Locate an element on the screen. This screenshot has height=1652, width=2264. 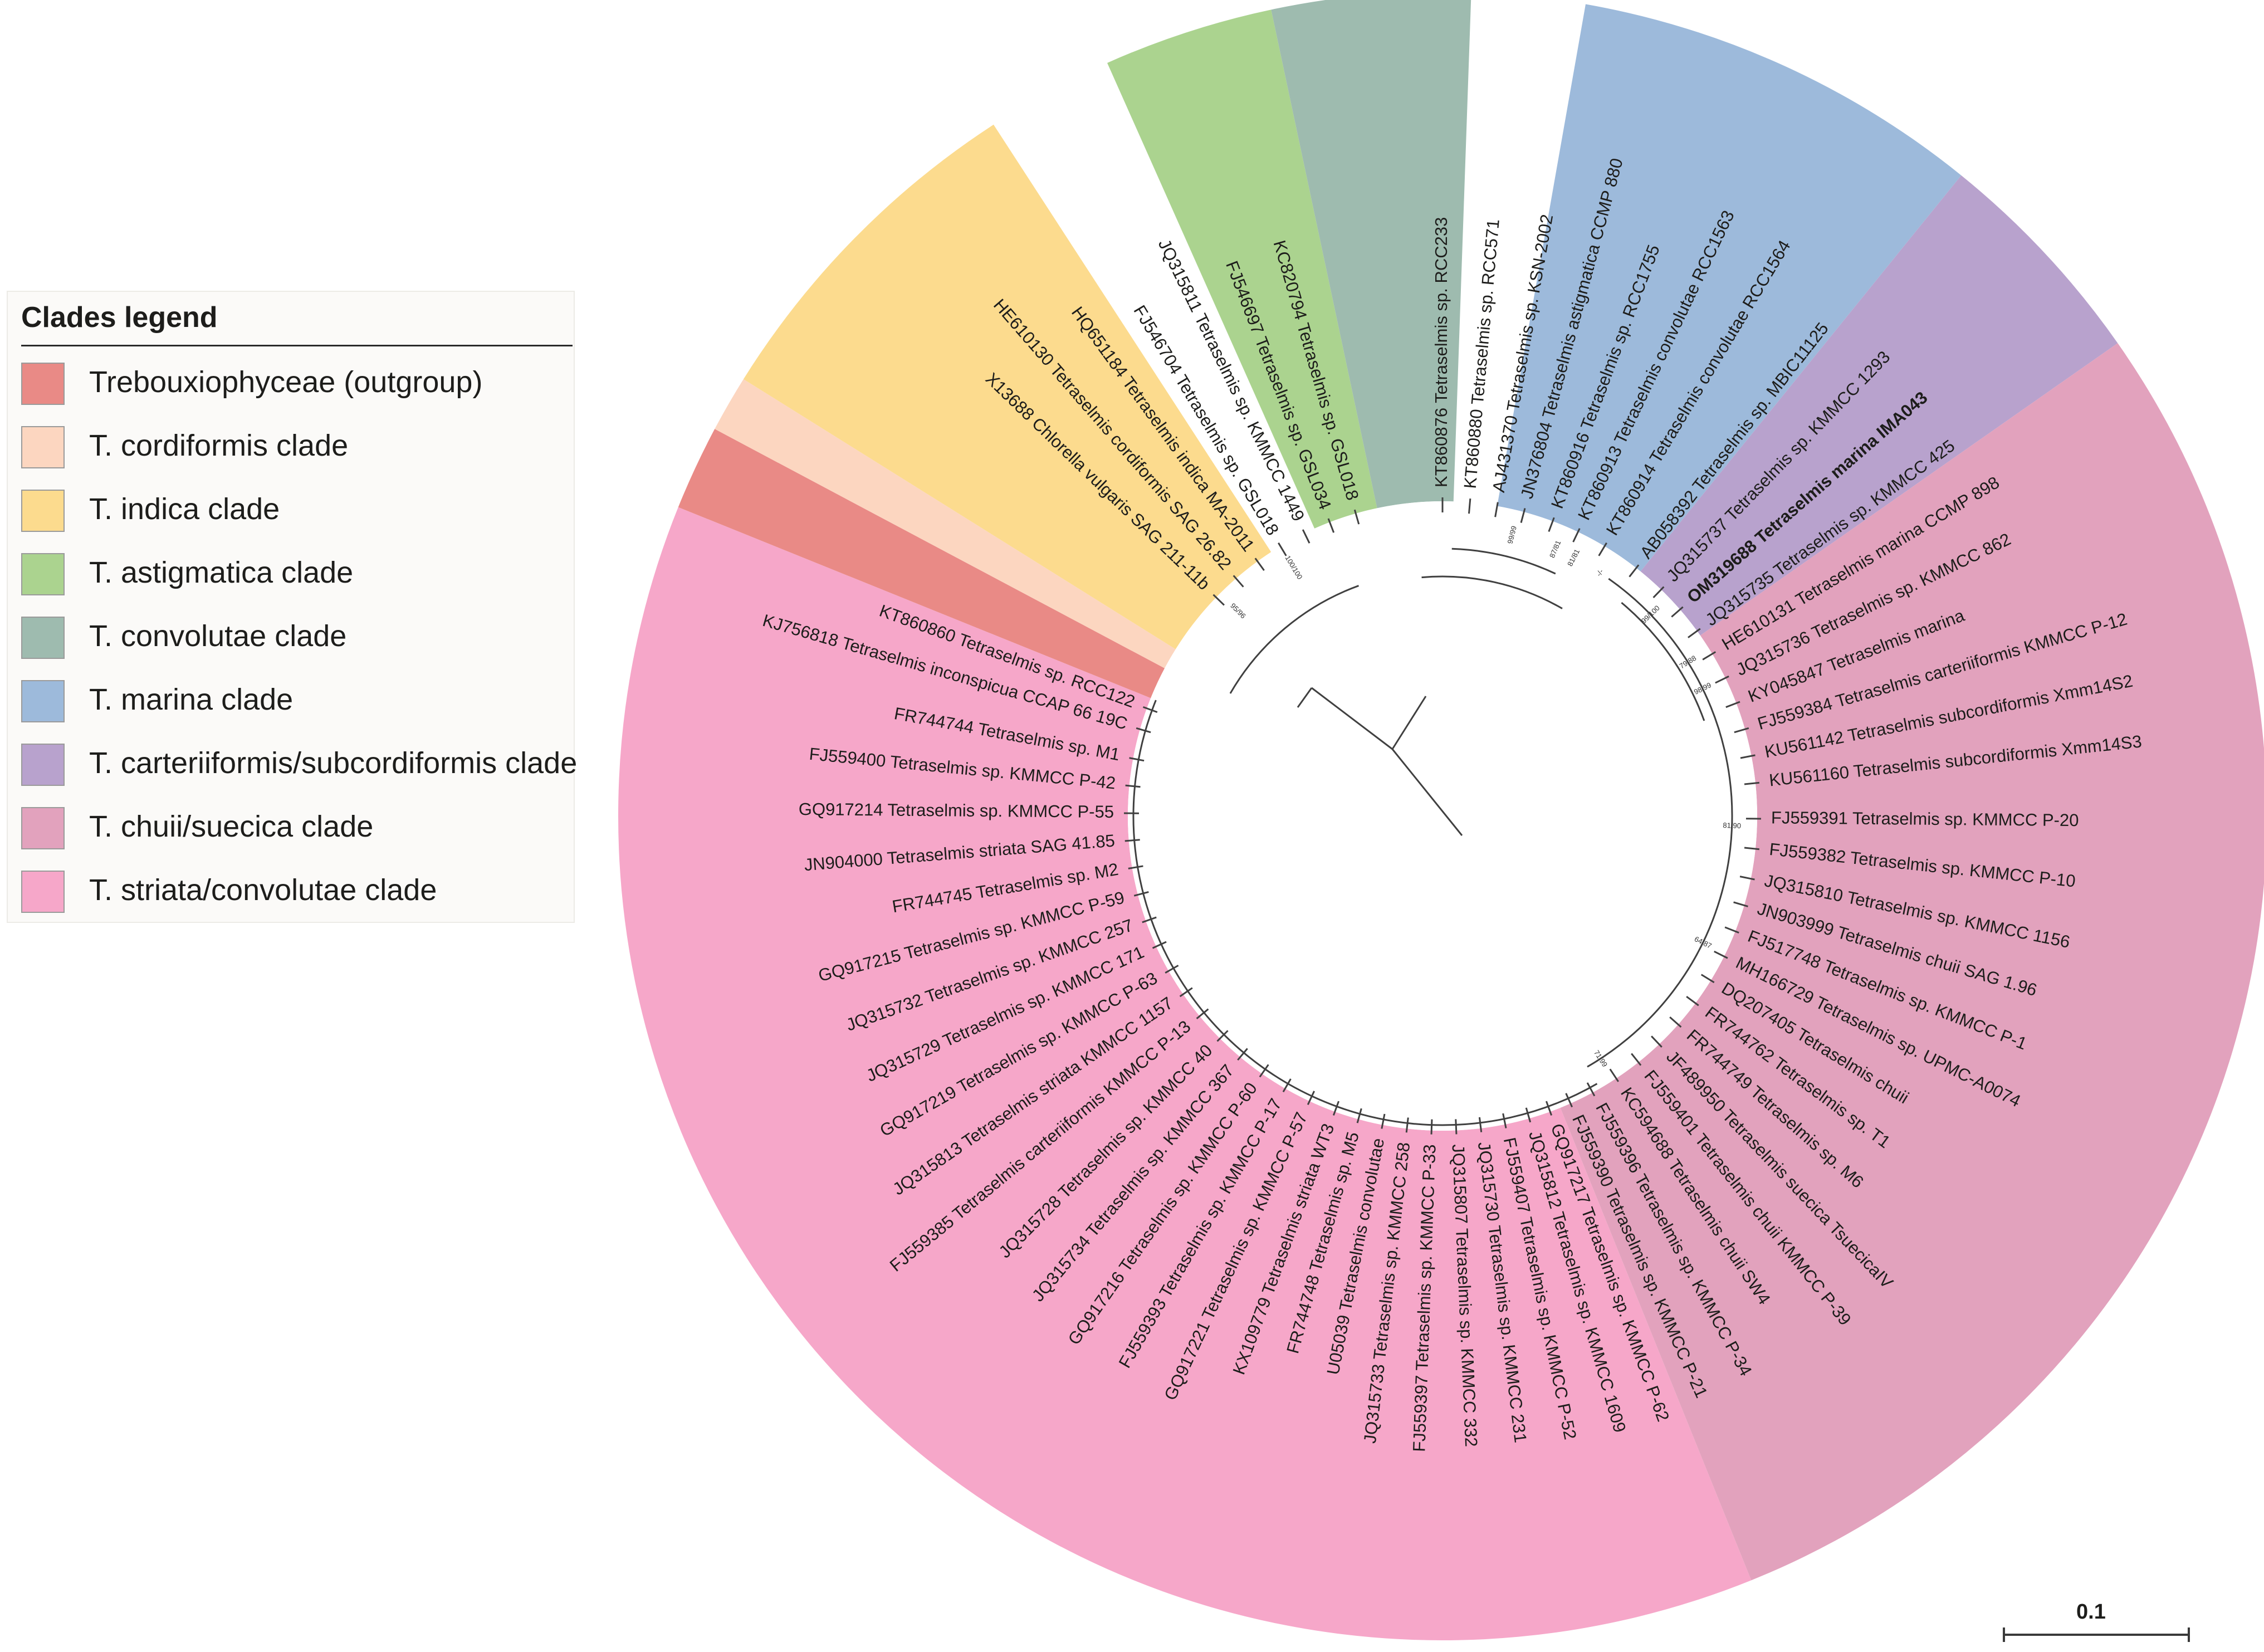
legend-label: T. marina clade is located at coordinates (191, 699).